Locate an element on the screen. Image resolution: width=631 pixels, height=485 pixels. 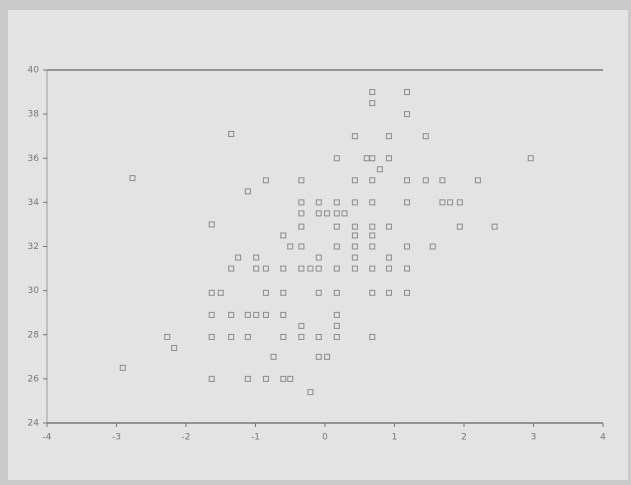
y-tick-label: 28 is located at coordinates (34, 335).